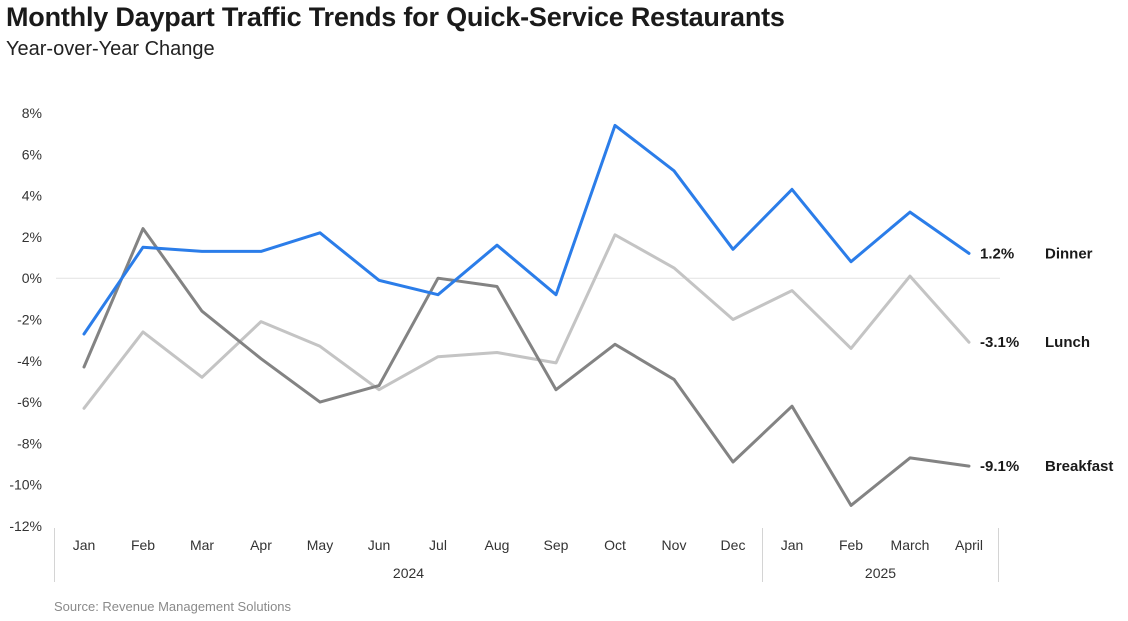  Describe the element at coordinates (674, 545) in the screenshot. I see `x-tick-label: Nov` at that location.